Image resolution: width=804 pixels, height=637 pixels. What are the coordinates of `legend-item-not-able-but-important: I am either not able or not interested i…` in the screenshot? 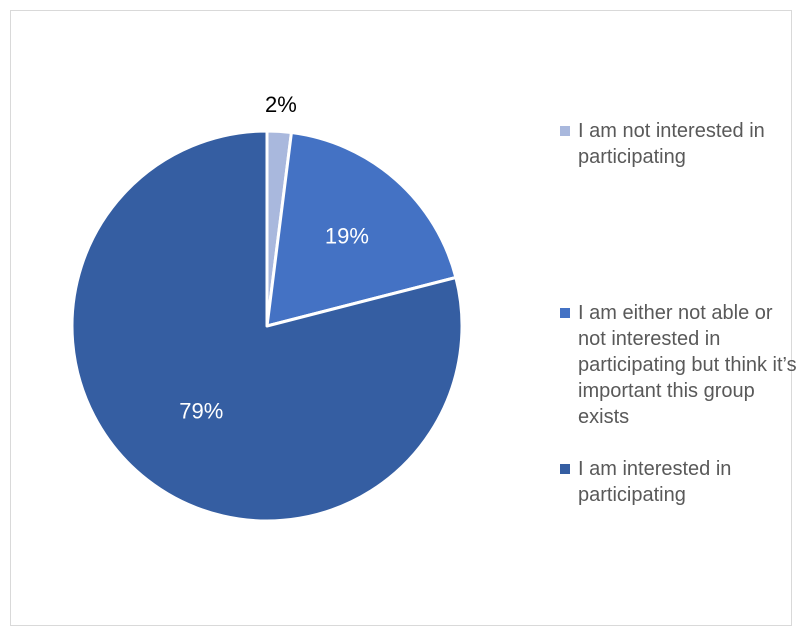 It's located at (679, 365).